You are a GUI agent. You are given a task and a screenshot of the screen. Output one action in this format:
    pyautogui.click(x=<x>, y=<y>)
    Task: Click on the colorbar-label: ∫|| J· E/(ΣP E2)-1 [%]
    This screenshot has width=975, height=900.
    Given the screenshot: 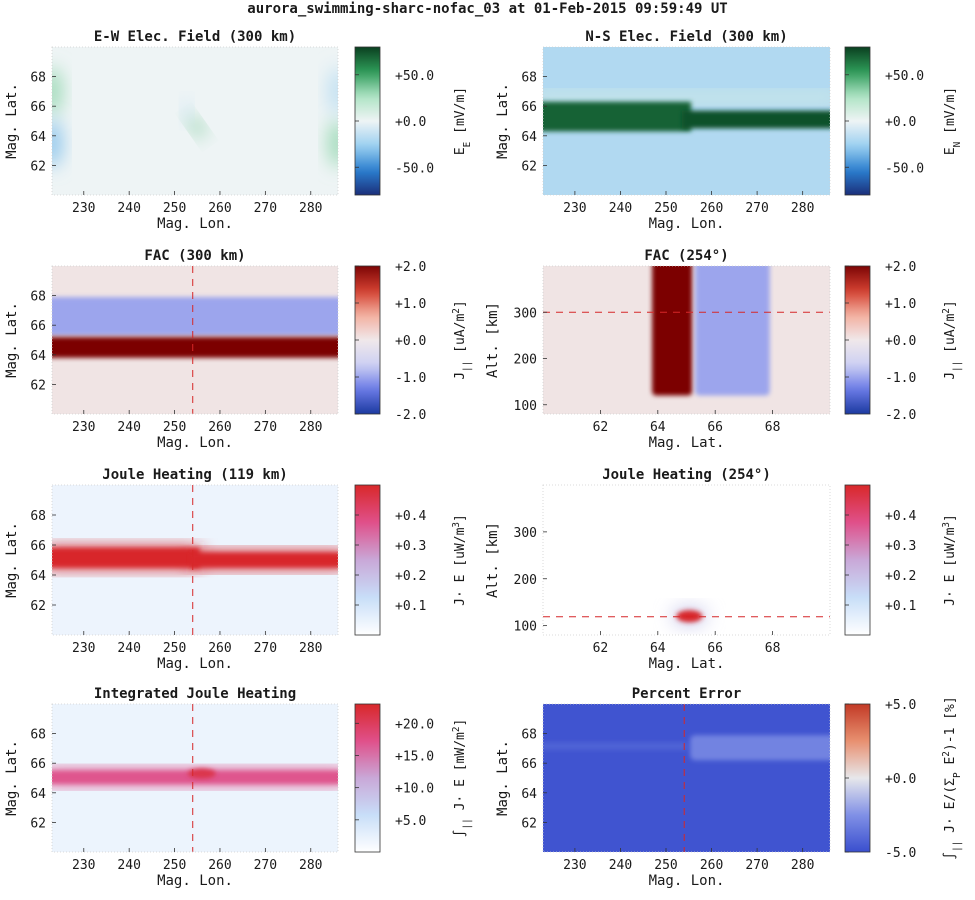 What is the action you would take?
    pyautogui.click(x=952, y=777)
    